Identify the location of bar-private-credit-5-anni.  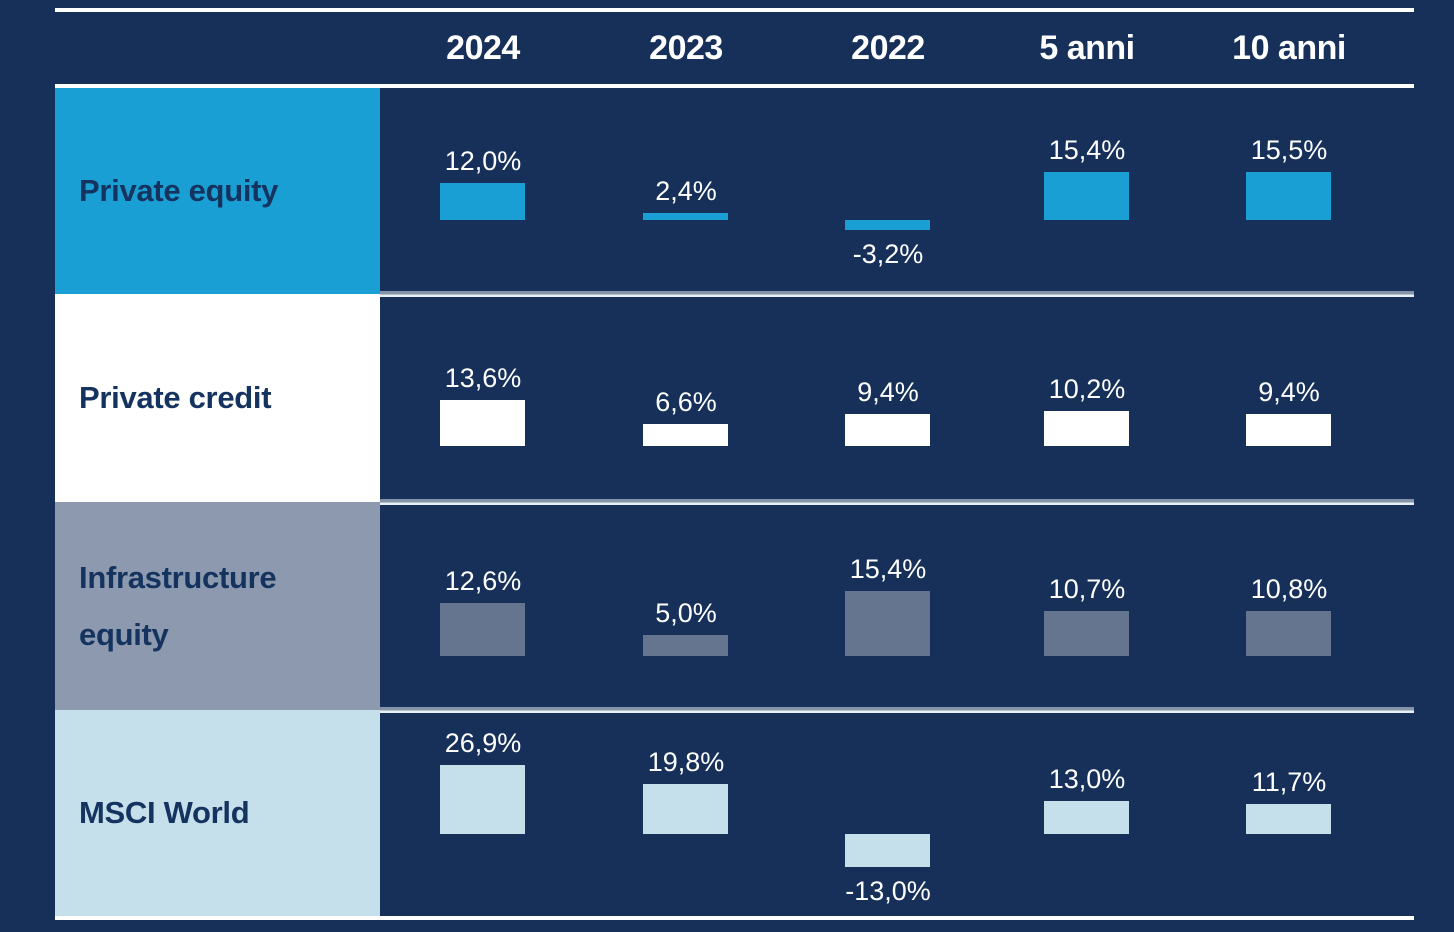
(1086, 428).